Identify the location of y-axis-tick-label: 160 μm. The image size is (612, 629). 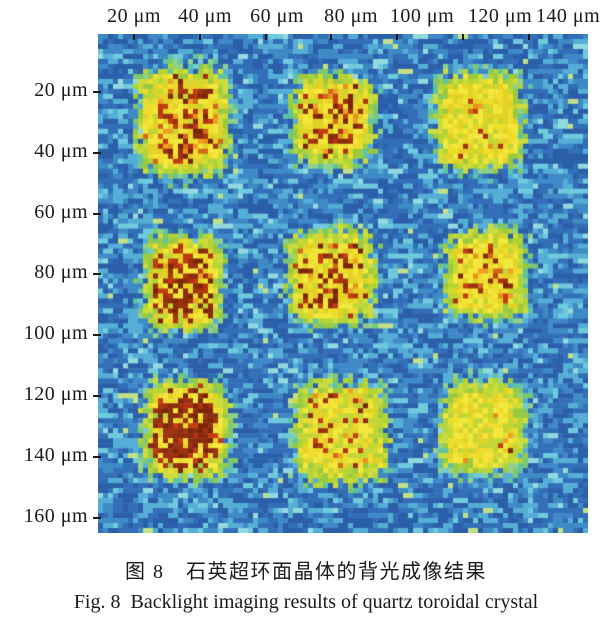
(55, 515).